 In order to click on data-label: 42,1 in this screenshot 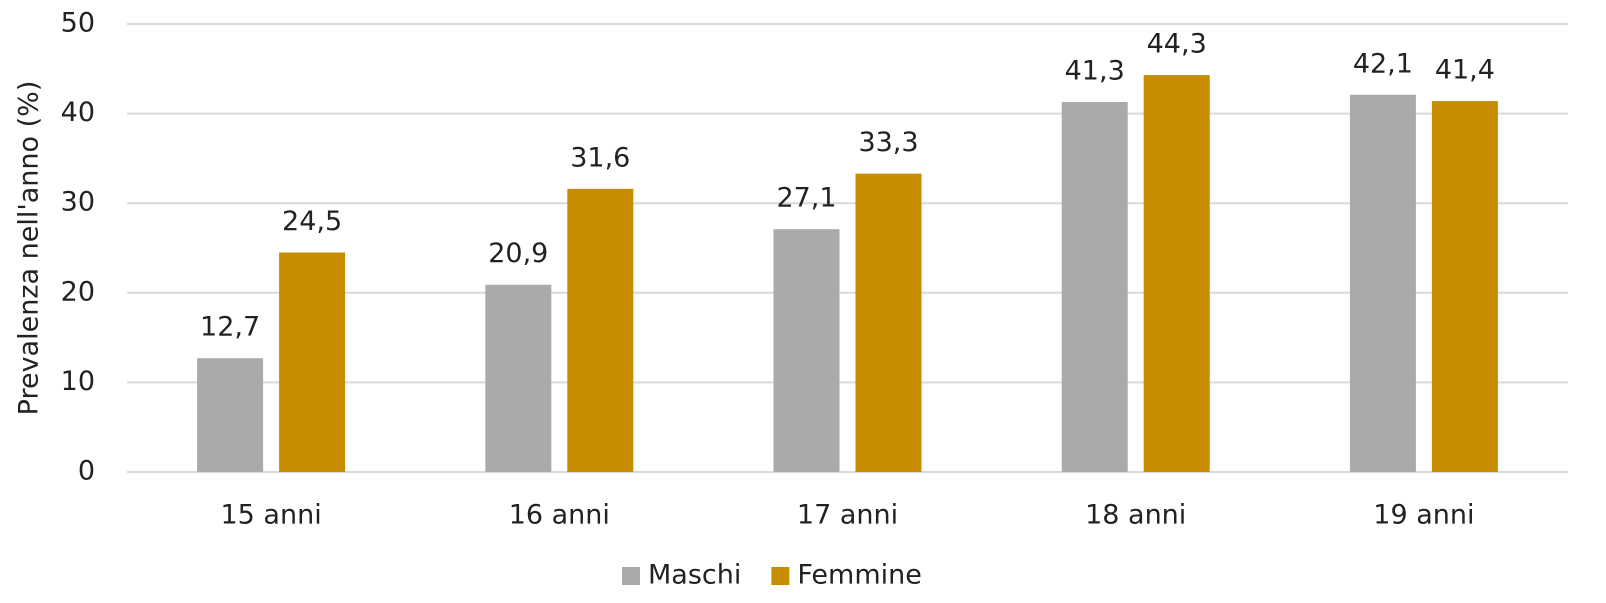, I will do `click(1383, 63)`.